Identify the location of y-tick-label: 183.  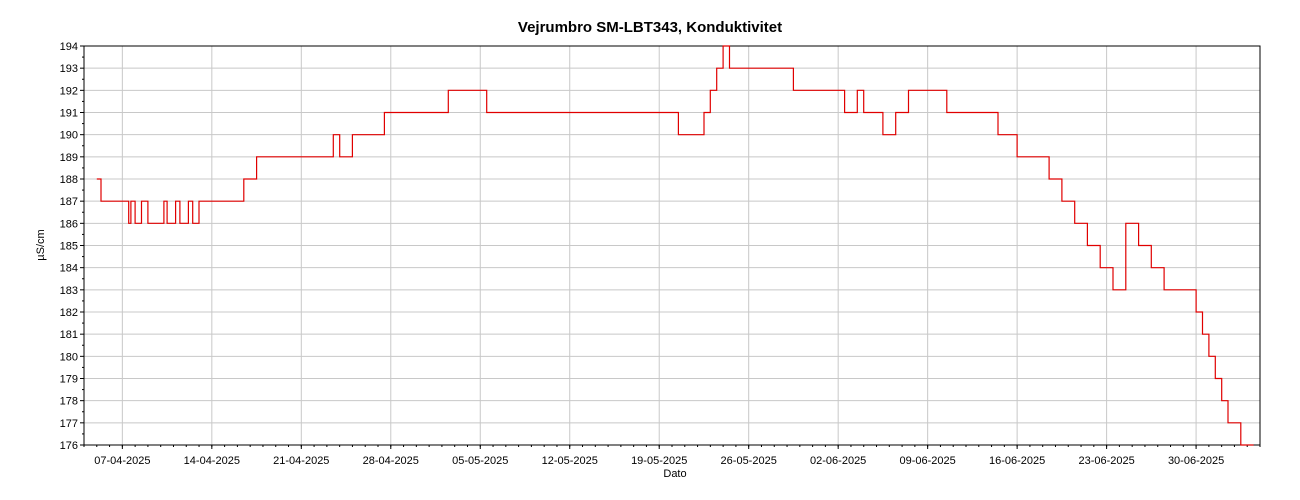
(69, 291).